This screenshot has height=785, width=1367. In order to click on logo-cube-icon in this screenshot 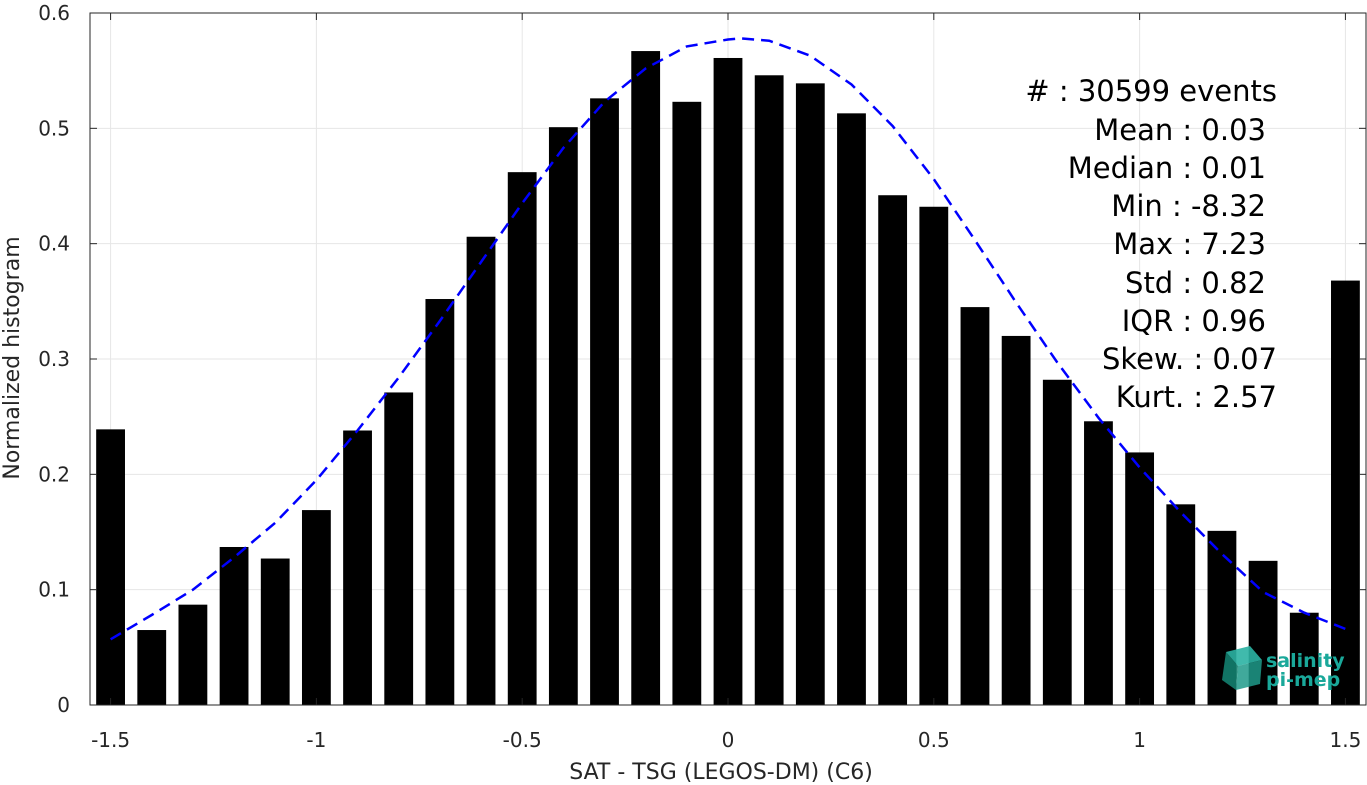, I will do `click(1242, 668)`.